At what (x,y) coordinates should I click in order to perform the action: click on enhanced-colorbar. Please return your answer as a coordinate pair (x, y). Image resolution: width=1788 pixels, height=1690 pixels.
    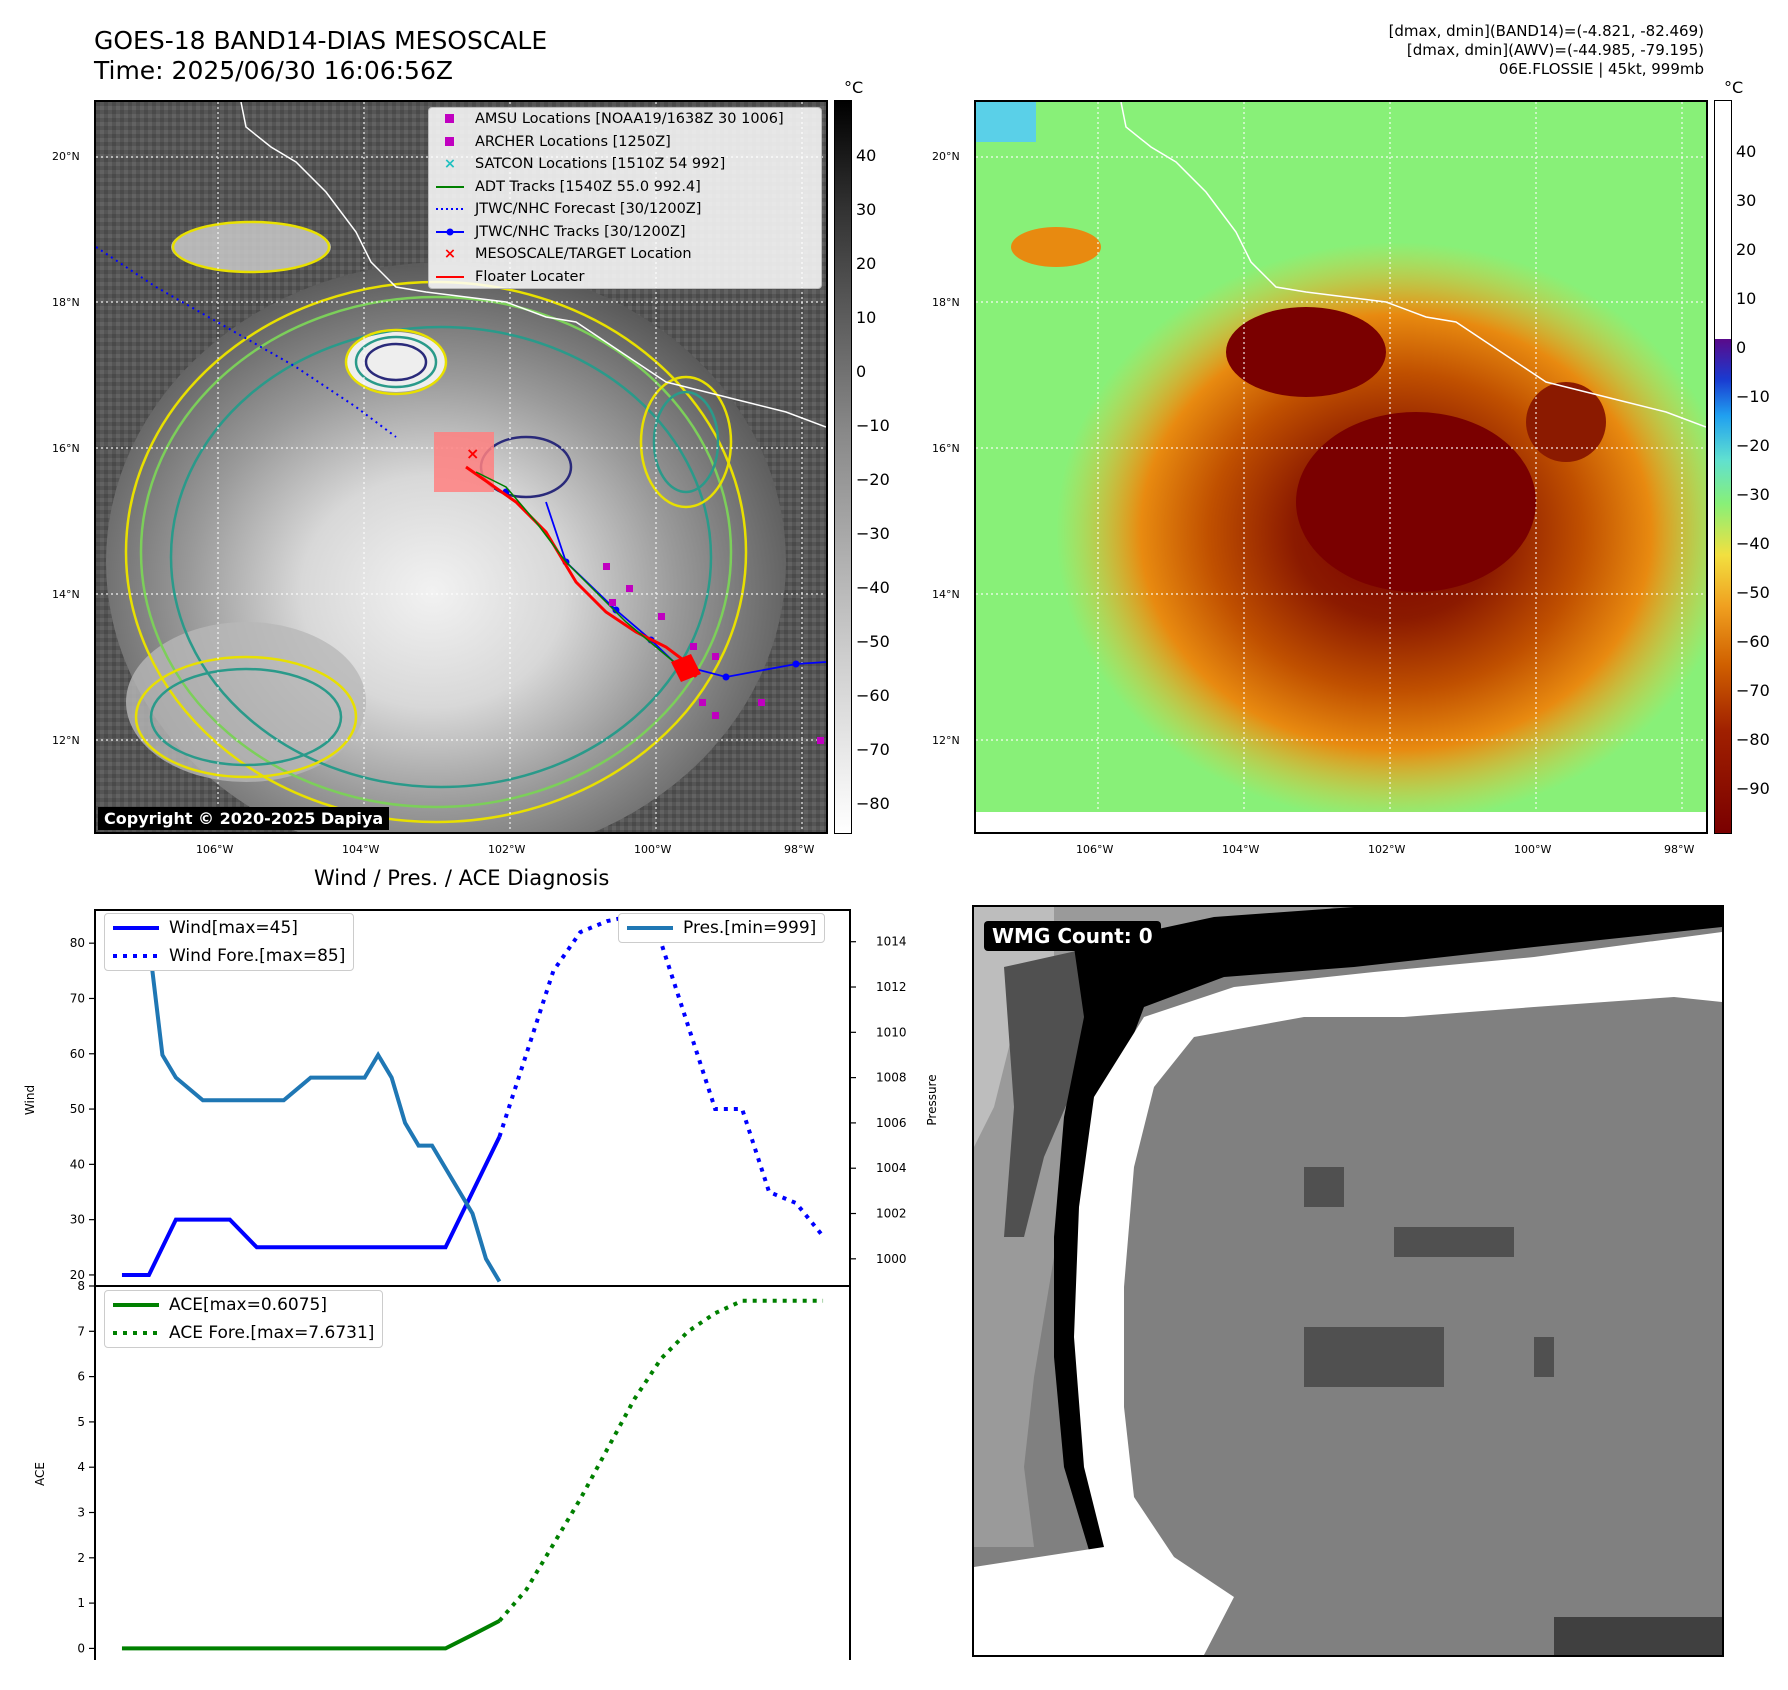
    Looking at the image, I should click on (1723, 467).